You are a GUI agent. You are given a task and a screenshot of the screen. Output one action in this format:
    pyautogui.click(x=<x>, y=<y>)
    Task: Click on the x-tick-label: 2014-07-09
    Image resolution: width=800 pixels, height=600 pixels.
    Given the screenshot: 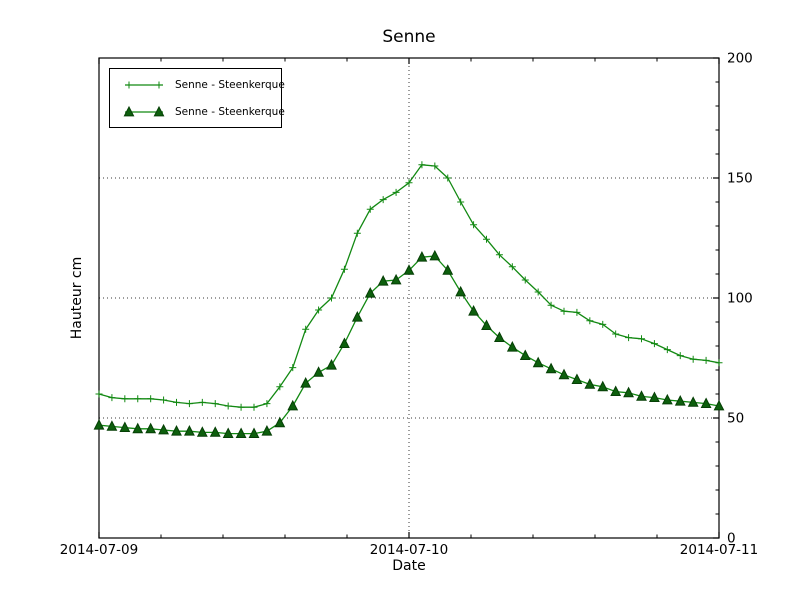 What is the action you would take?
    pyautogui.click(x=99, y=550)
    